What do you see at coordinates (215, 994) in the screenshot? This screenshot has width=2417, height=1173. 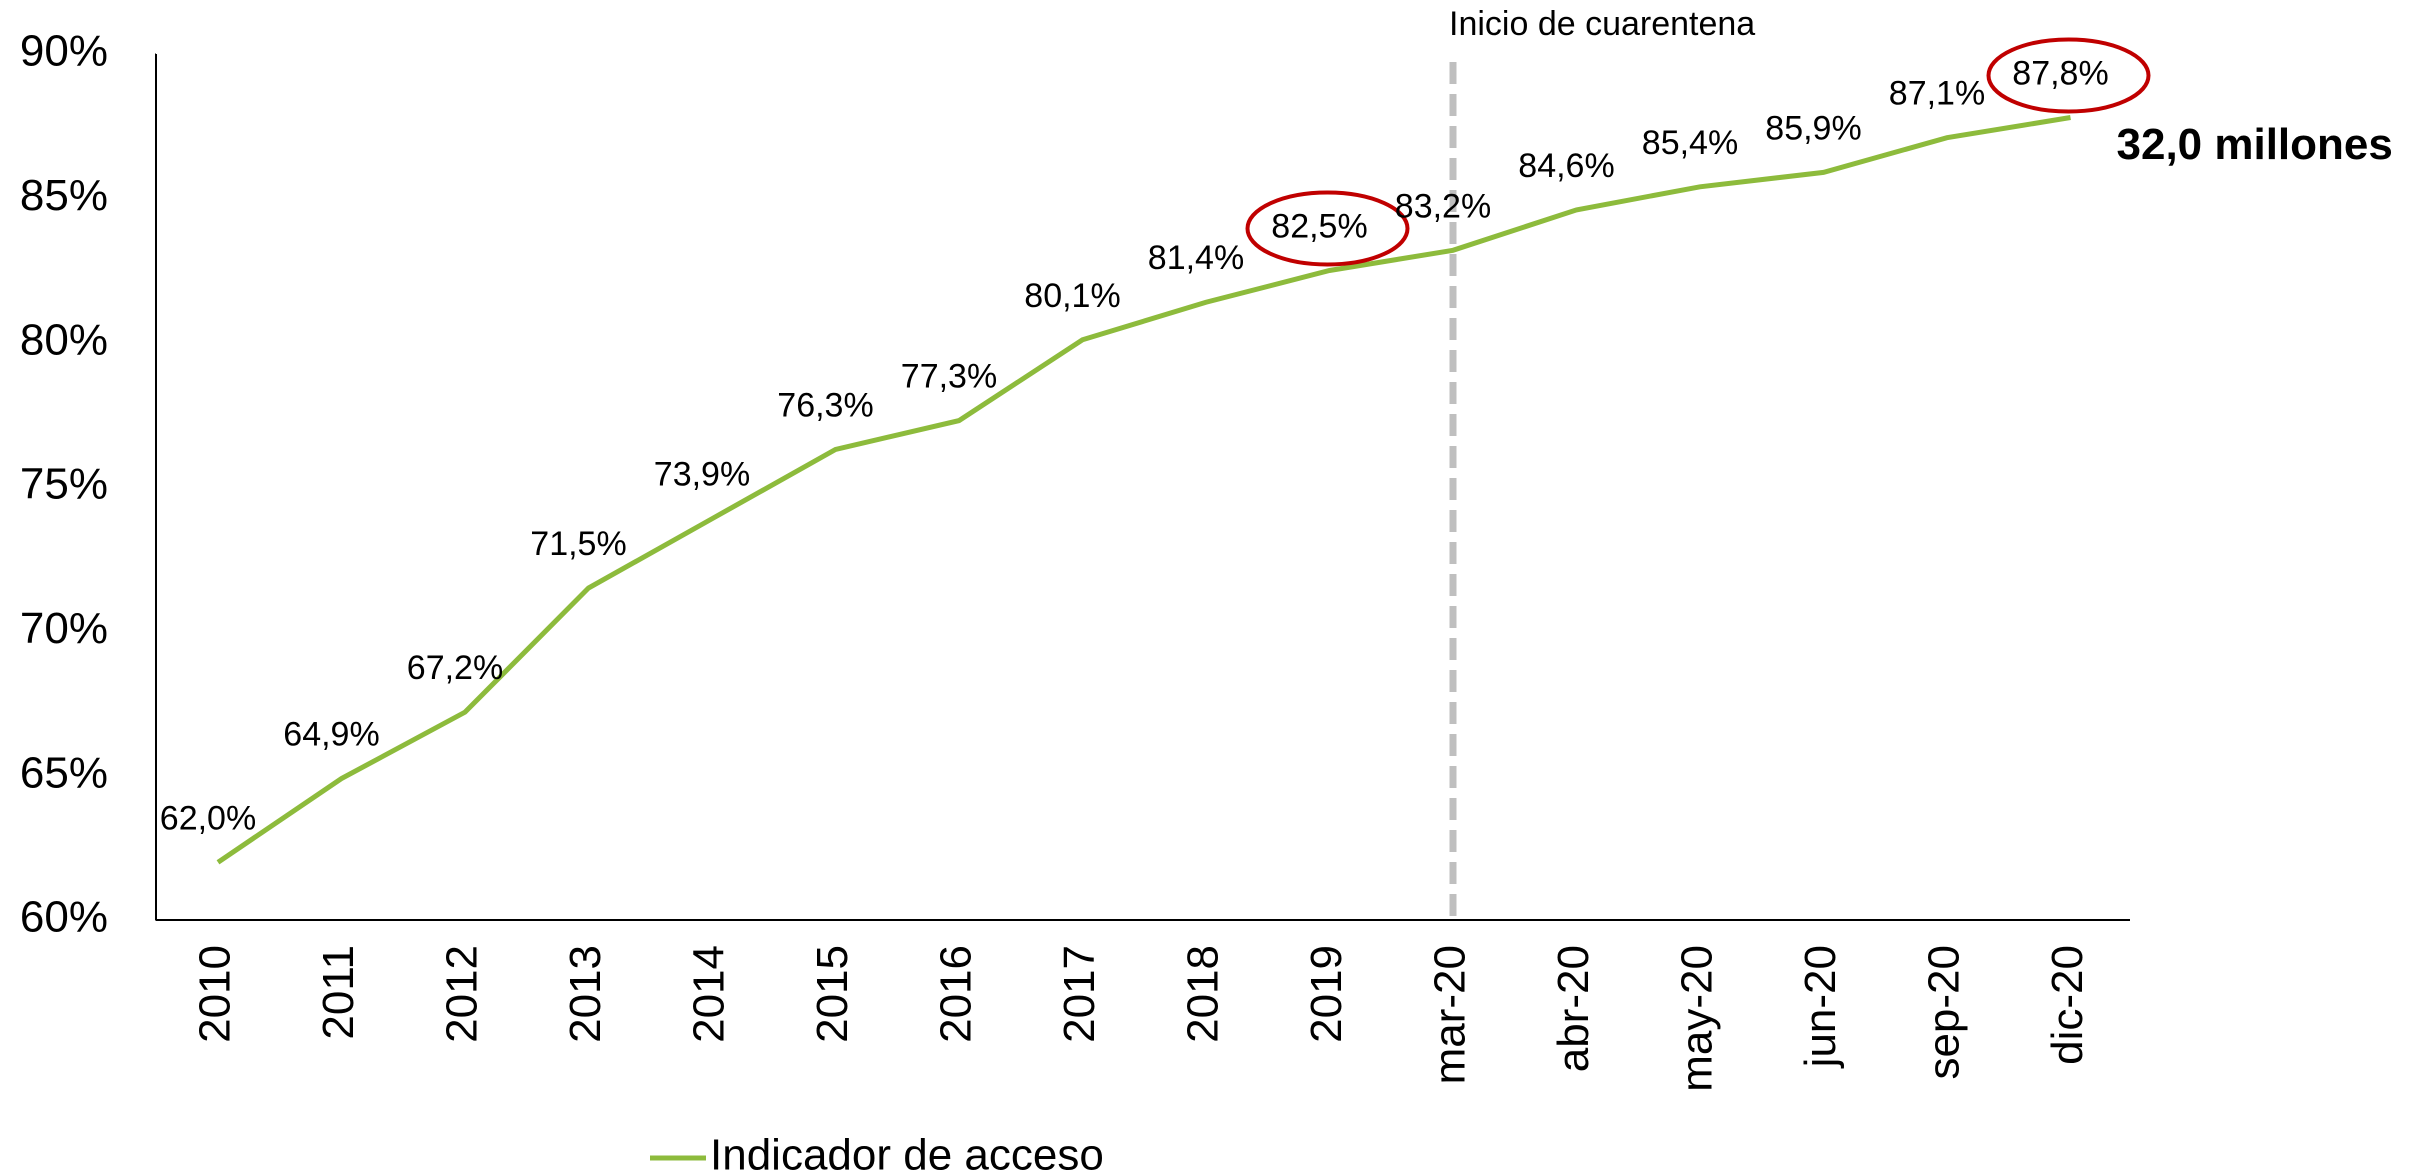 I see `x-tick-label: 2010` at bounding box center [215, 994].